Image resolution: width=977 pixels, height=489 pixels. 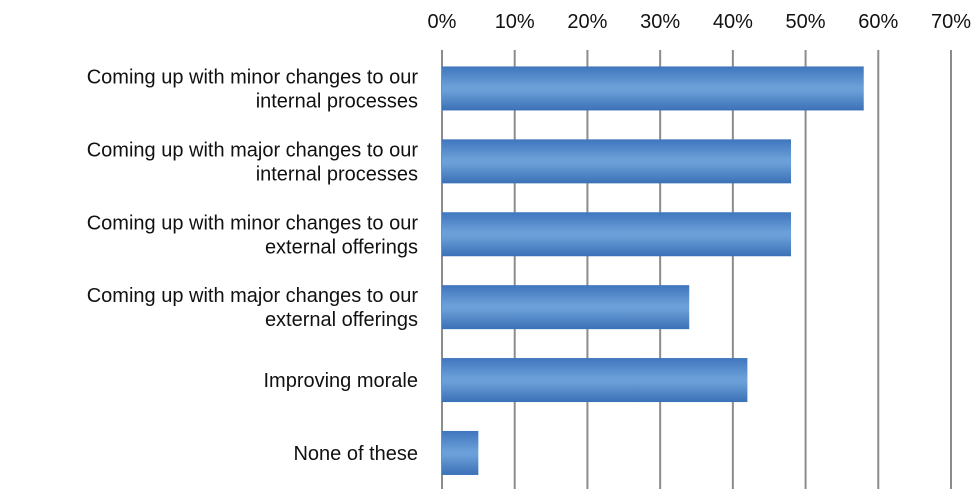 What do you see at coordinates (587, 22) in the screenshot?
I see `x-tick-label: 20%` at bounding box center [587, 22].